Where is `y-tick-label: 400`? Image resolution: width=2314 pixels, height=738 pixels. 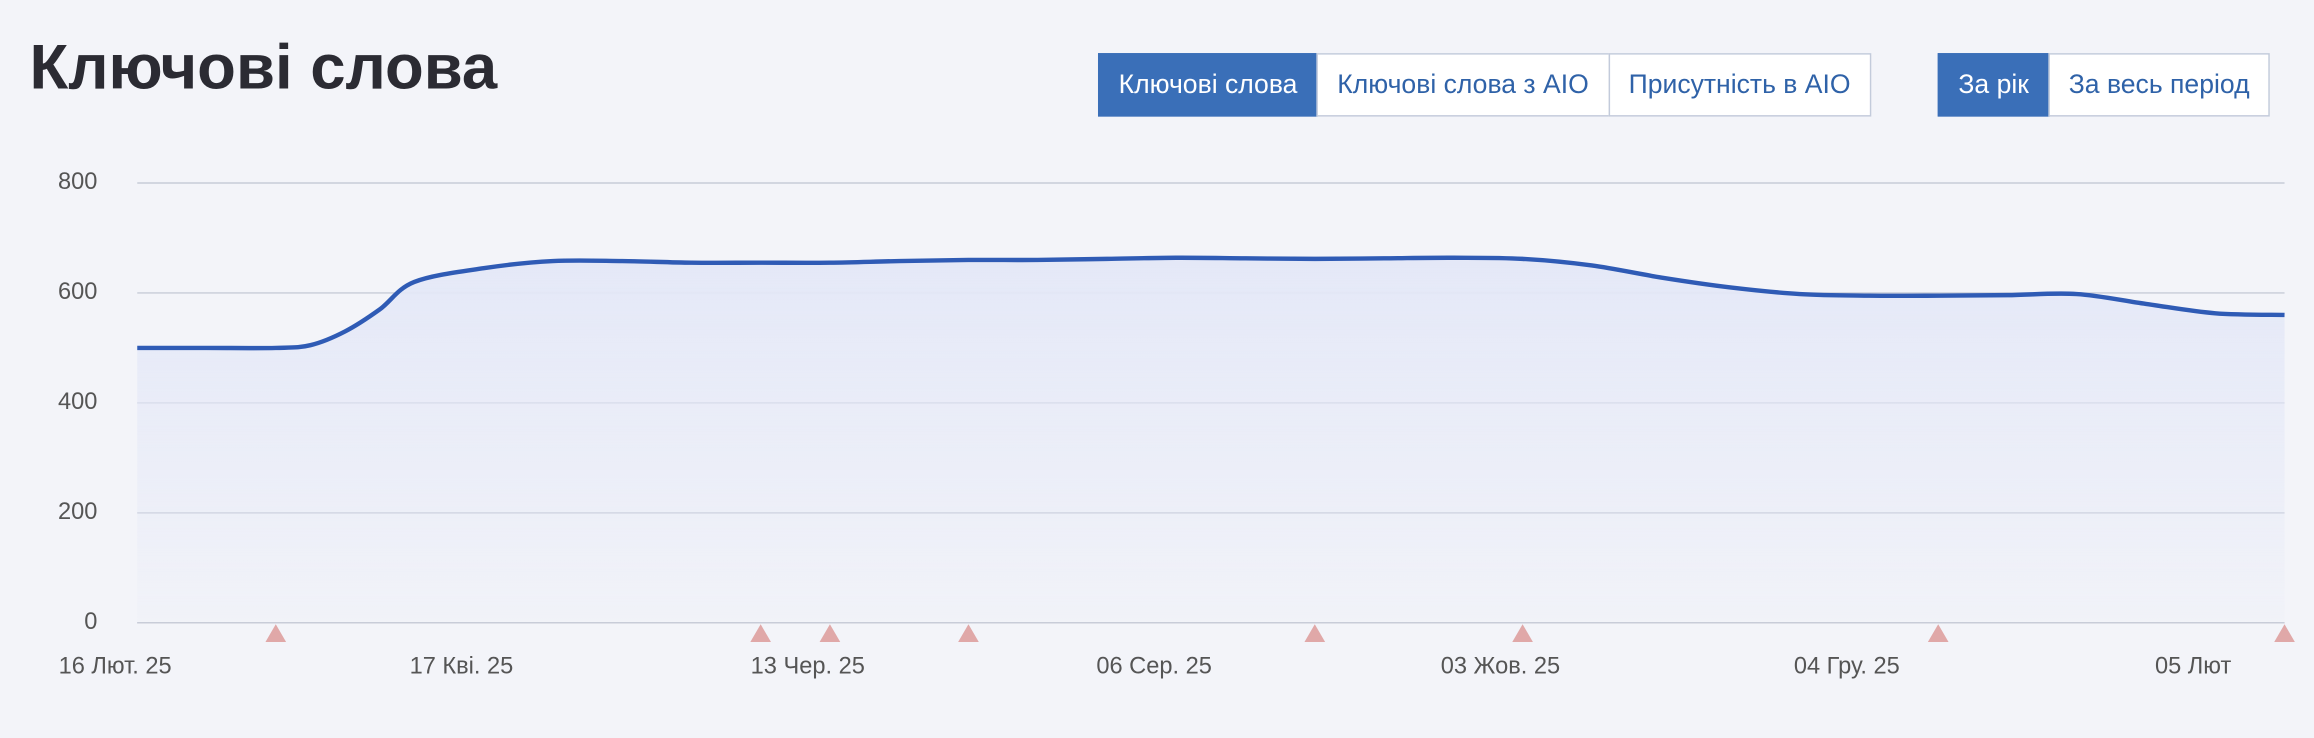
y-tick-label: 400 is located at coordinates (77, 402).